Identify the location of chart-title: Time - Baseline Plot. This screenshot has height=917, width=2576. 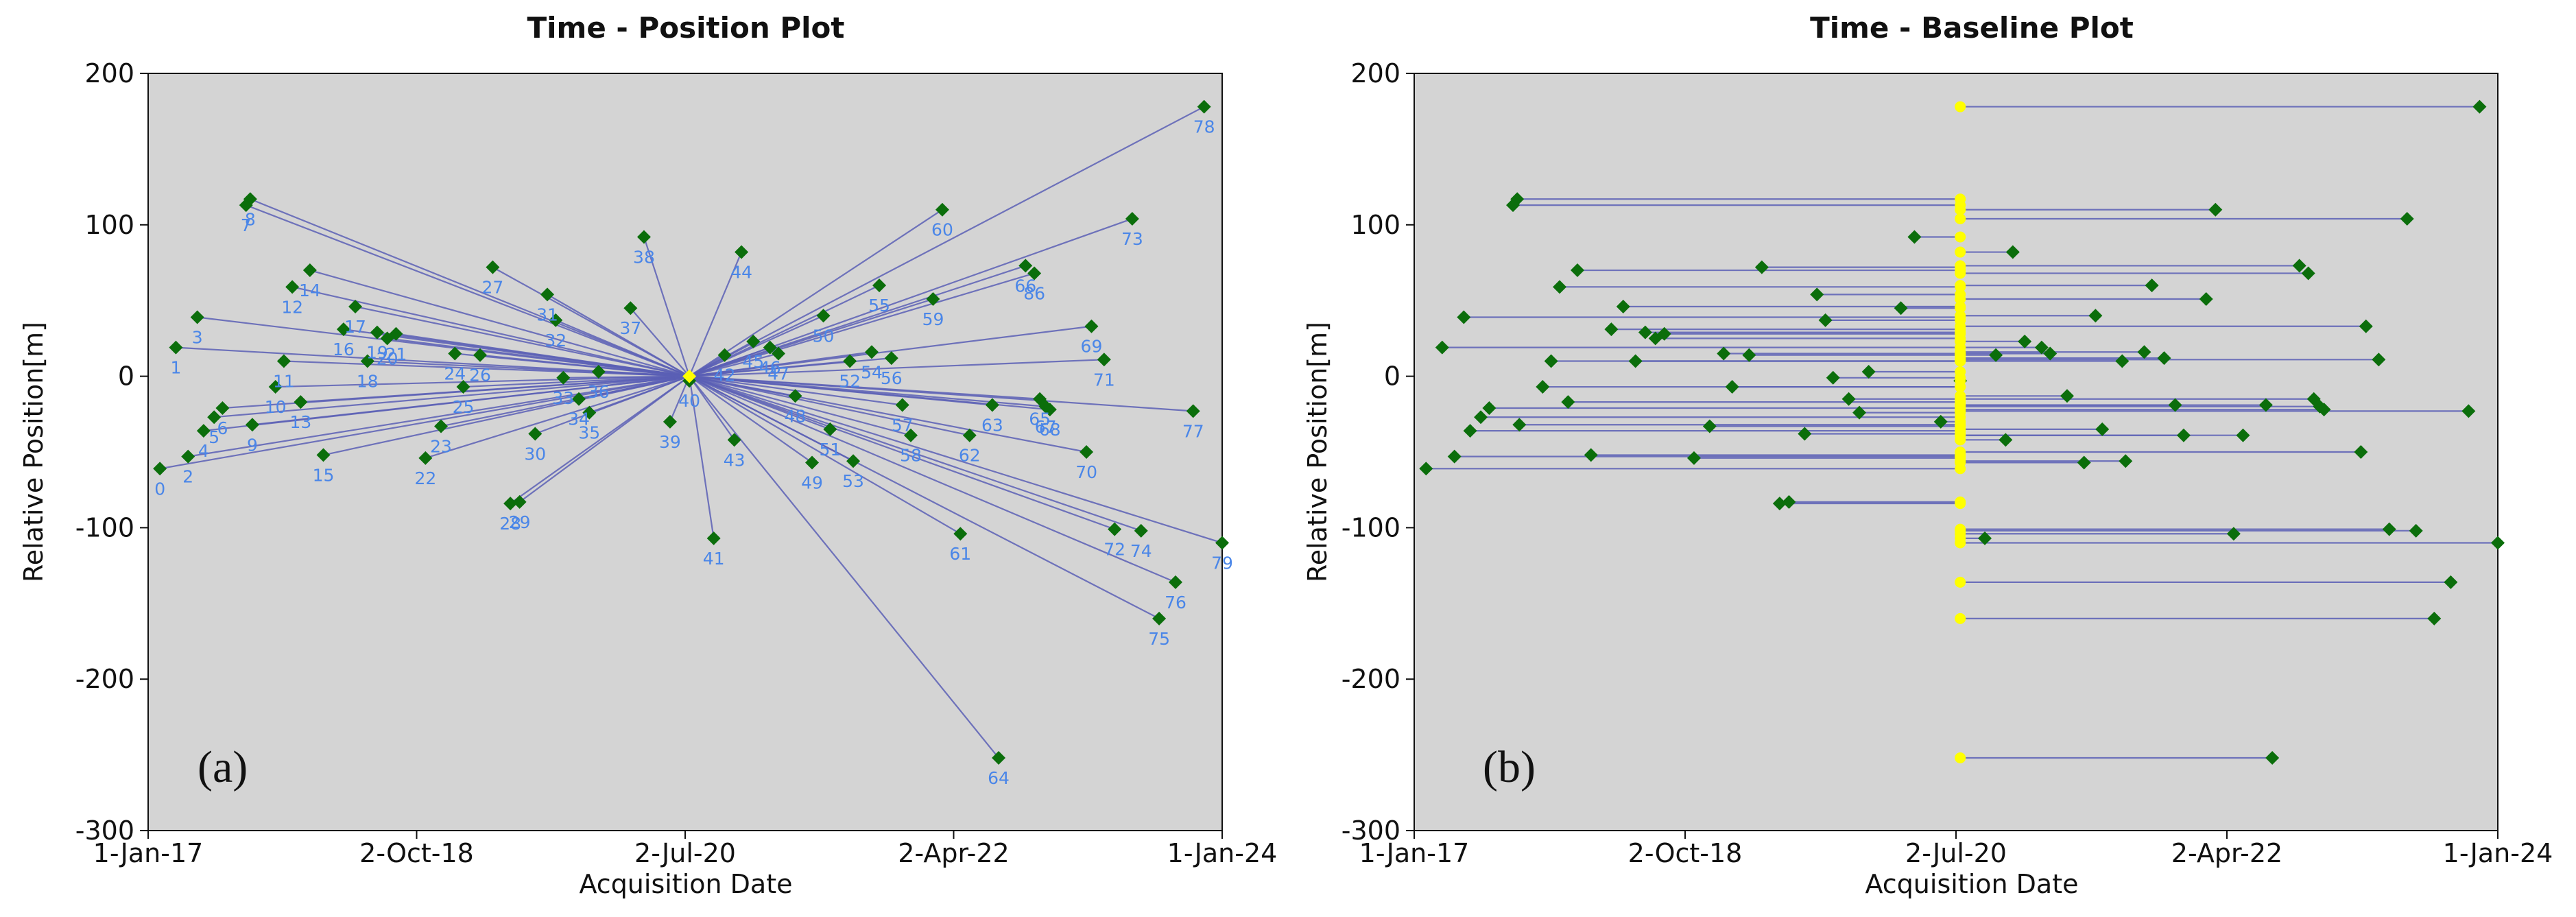
(1972, 28).